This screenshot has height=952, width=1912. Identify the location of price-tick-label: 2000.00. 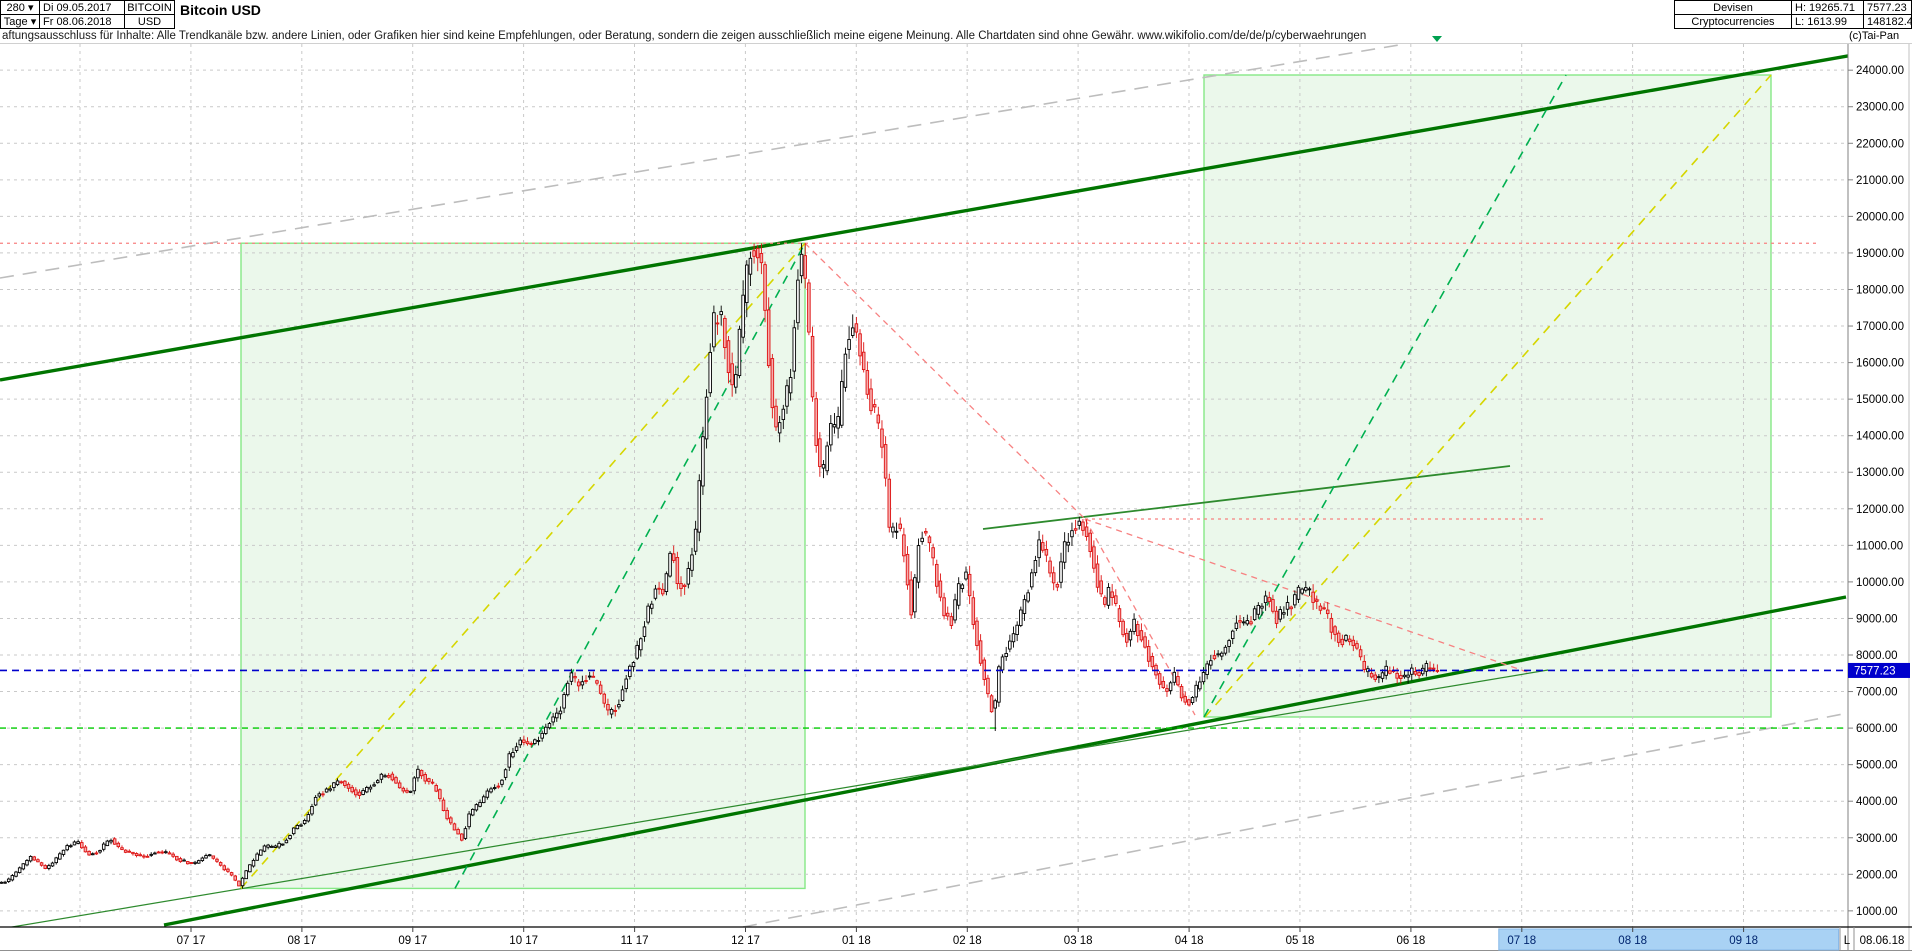
(1877, 875).